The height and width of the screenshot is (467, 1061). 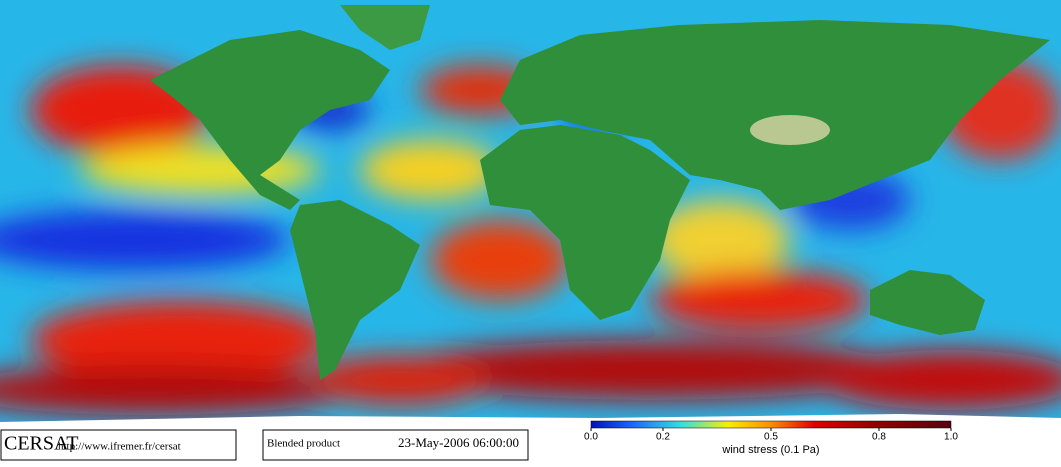 What do you see at coordinates (458, 442) in the screenshot?
I see `date: 23-May-2006 06:00:00` at bounding box center [458, 442].